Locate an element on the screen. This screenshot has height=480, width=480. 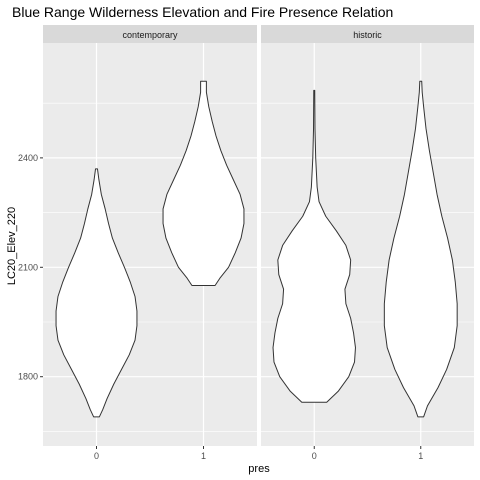
x-axis-label: pres is located at coordinates (259, 469).